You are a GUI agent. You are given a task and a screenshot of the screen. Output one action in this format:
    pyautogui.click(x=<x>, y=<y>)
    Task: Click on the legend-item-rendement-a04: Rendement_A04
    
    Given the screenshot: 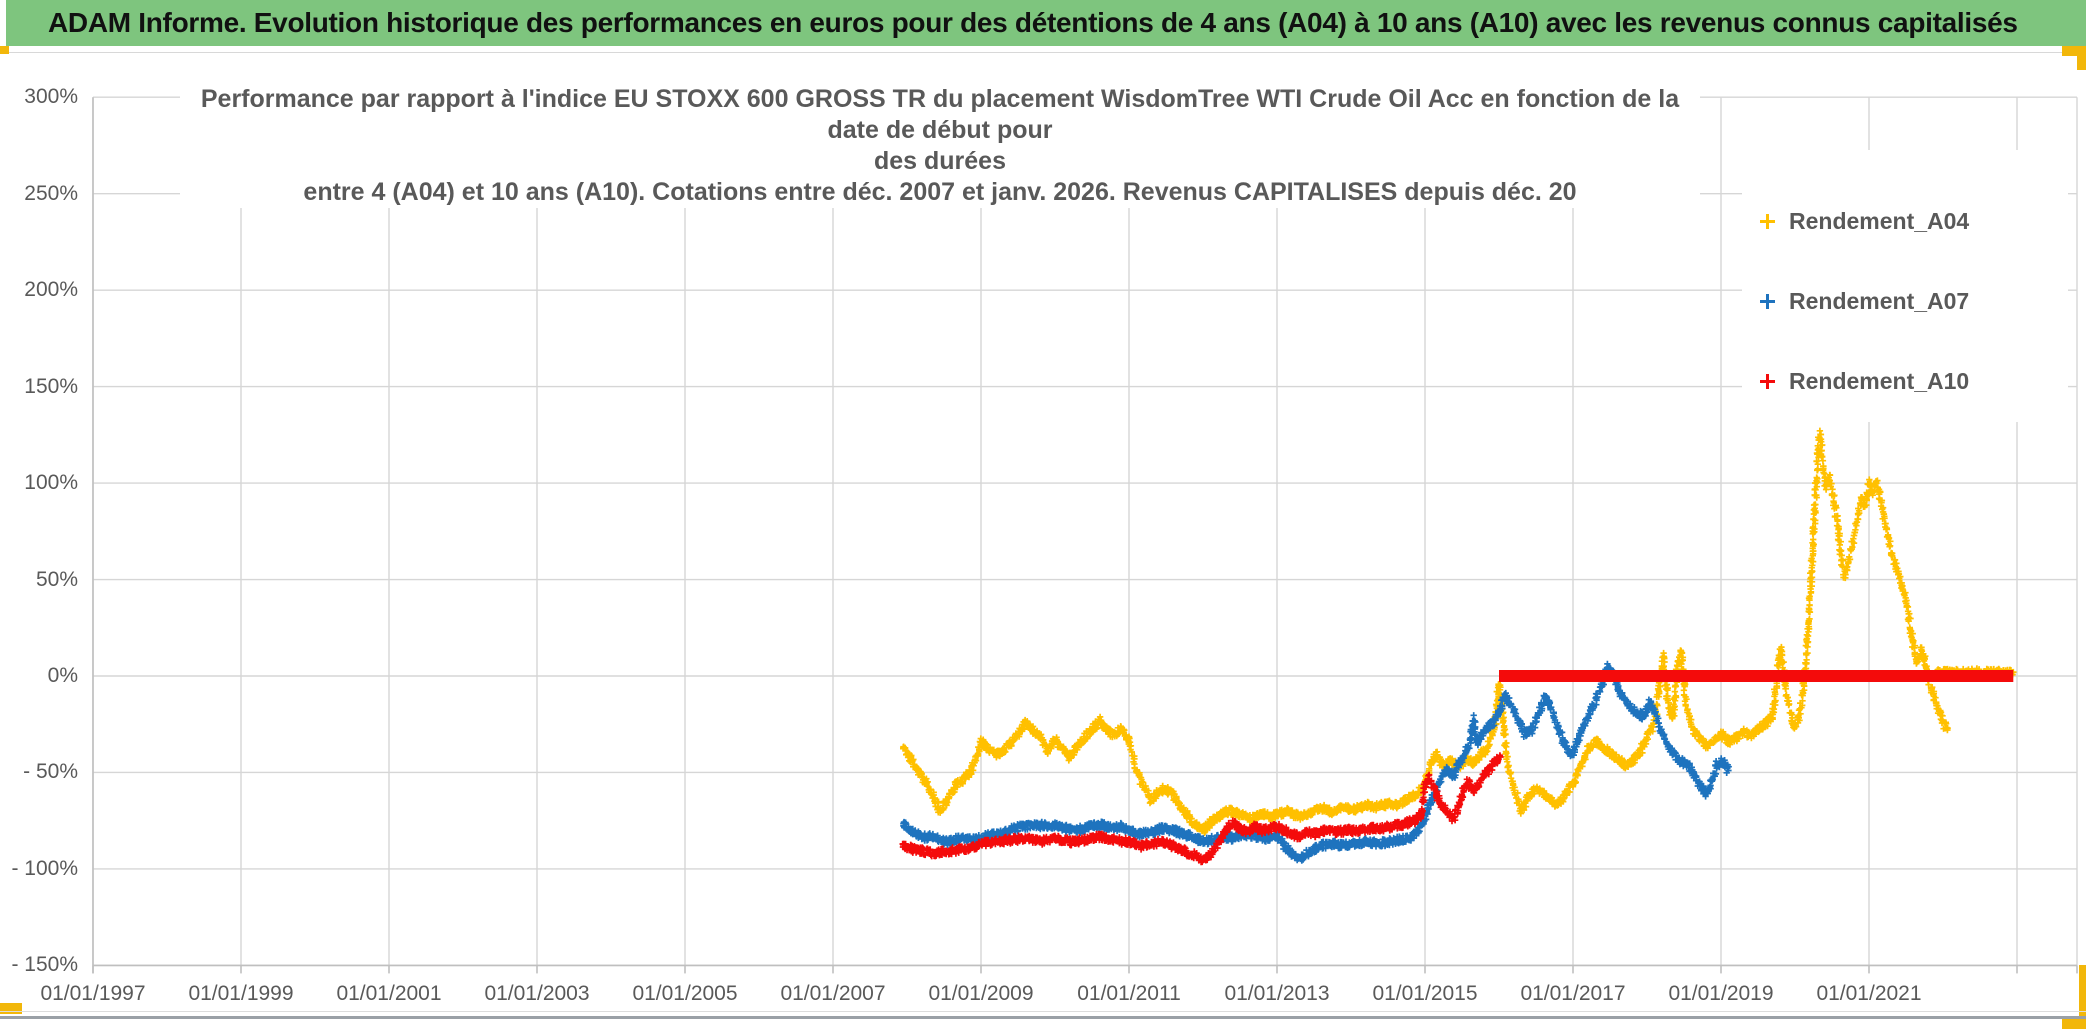 What is the action you would take?
    pyautogui.click(x=1864, y=221)
    